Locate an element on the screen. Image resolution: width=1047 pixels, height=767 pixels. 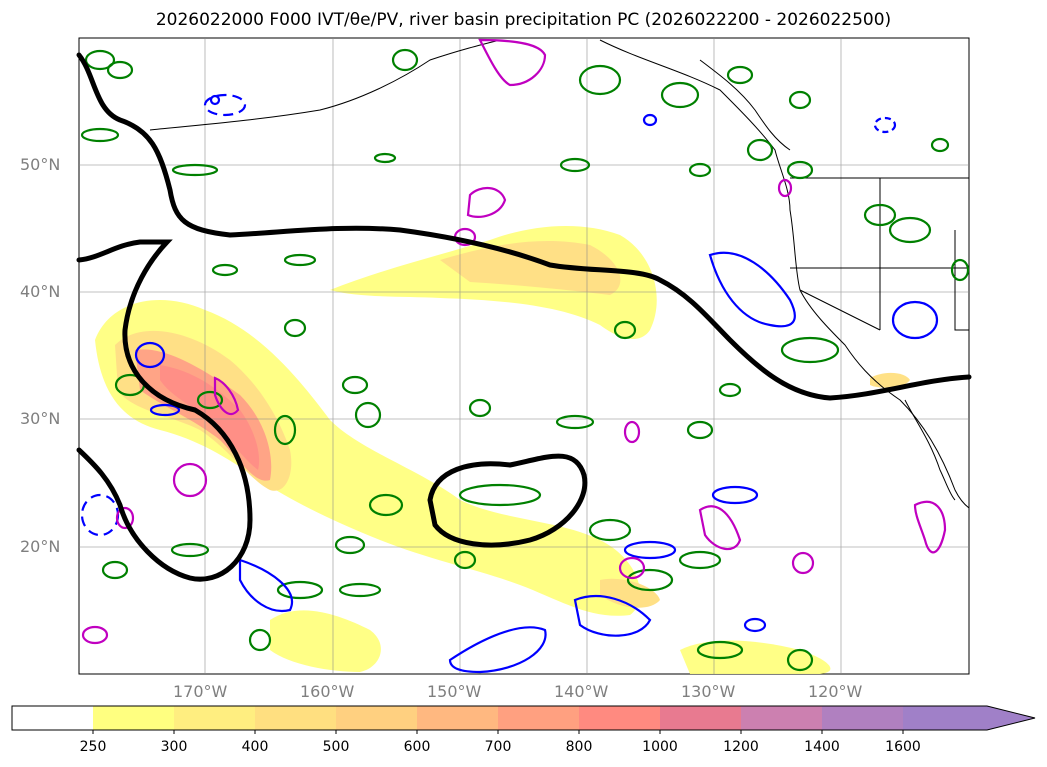
theta-e-central-loop is located at coordinates (507, 500).